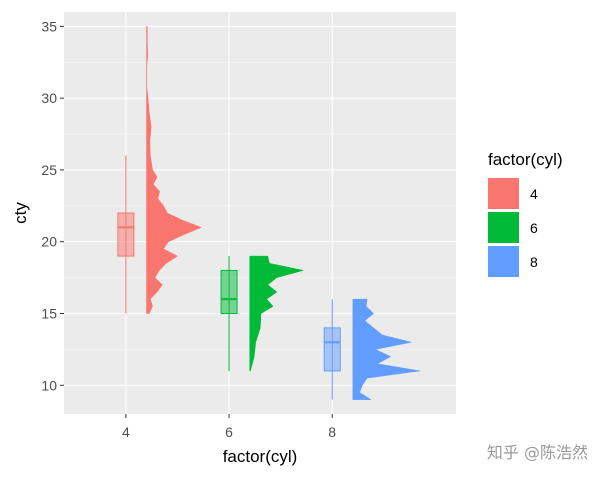  I want to click on x-axis: 4 6 8, so click(229, 427).